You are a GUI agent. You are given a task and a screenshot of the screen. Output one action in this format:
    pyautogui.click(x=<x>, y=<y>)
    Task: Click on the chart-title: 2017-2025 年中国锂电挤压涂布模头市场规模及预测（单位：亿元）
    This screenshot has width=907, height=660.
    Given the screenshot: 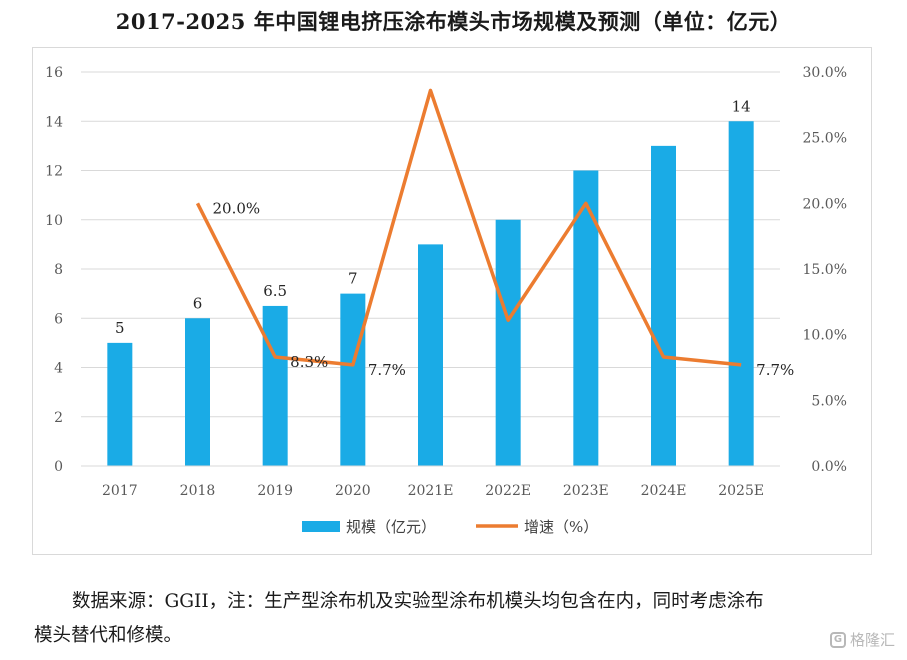 What is the action you would take?
    pyautogui.click(x=453, y=21)
    